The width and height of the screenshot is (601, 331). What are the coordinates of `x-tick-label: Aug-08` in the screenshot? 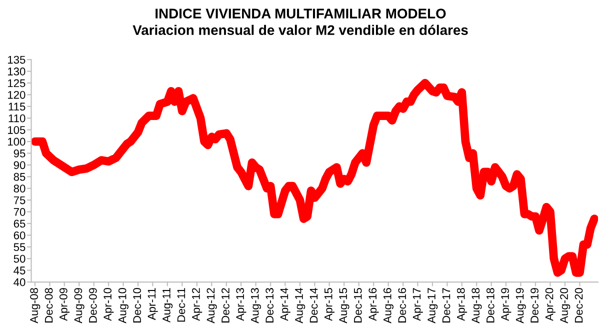 It's located at (35, 306).